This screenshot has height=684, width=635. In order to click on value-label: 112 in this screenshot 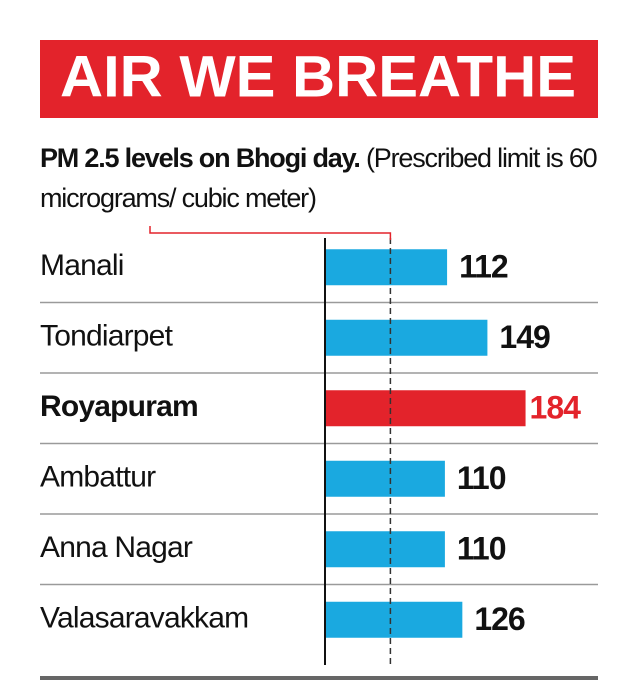, I will do `click(483, 267)`.